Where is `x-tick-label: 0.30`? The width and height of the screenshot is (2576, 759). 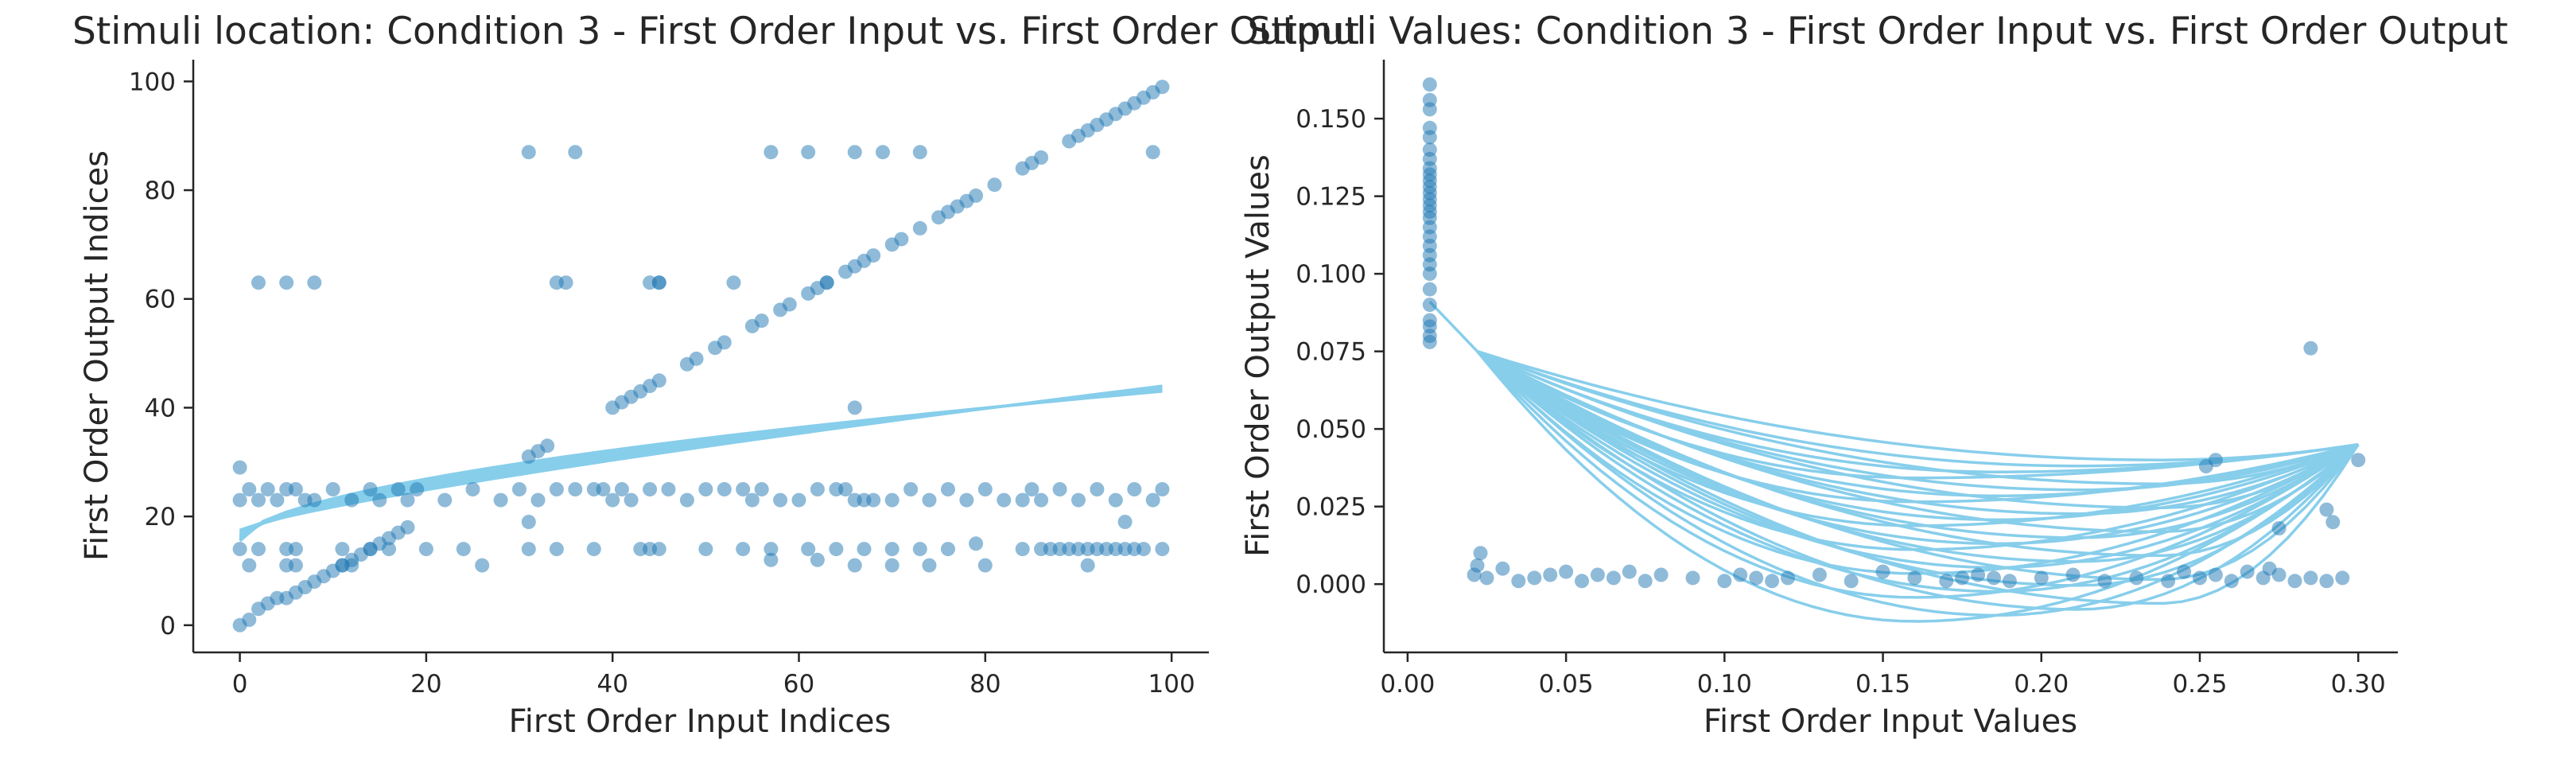 x-tick-label: 0.30 is located at coordinates (2358, 685).